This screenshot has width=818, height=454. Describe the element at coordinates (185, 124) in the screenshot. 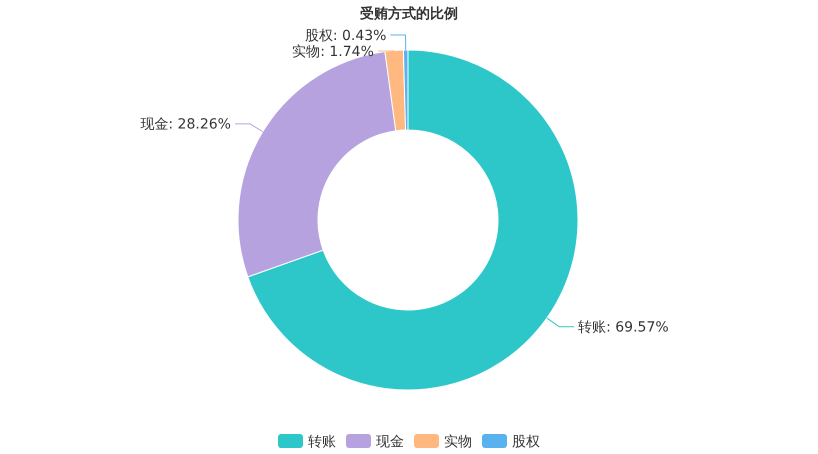

I see `data-label: 现金: 28.26%` at that location.